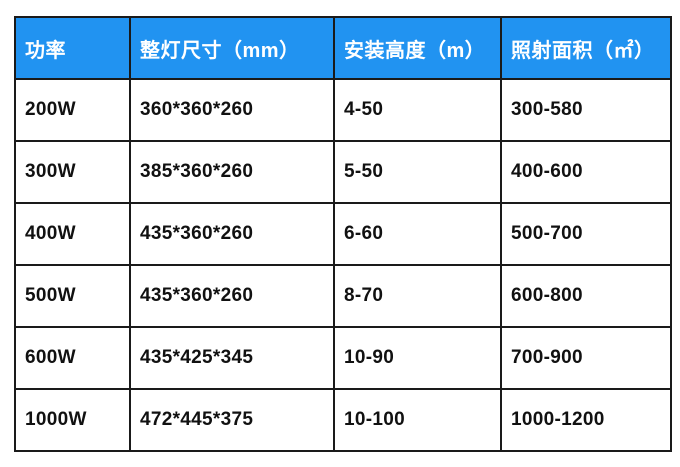 The width and height of the screenshot is (680, 467). I want to click on cell-mount-height: 10-90, so click(417, 358).